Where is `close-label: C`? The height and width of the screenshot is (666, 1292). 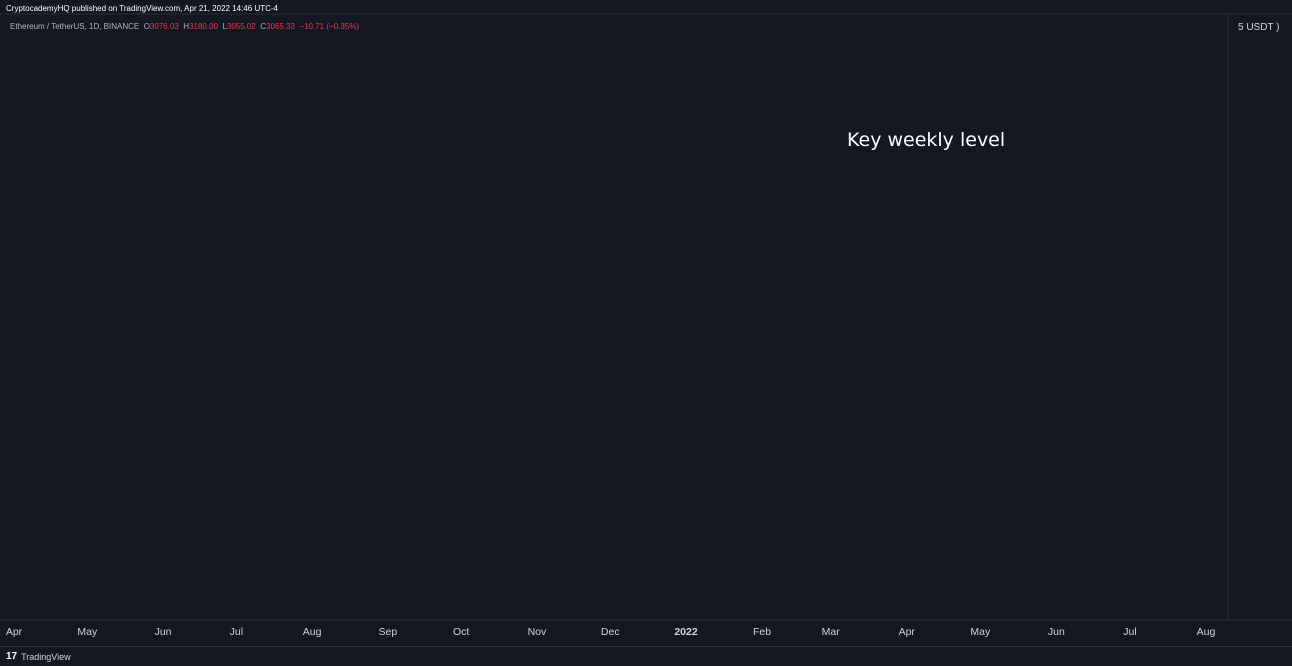
close-label: C is located at coordinates (263, 26).